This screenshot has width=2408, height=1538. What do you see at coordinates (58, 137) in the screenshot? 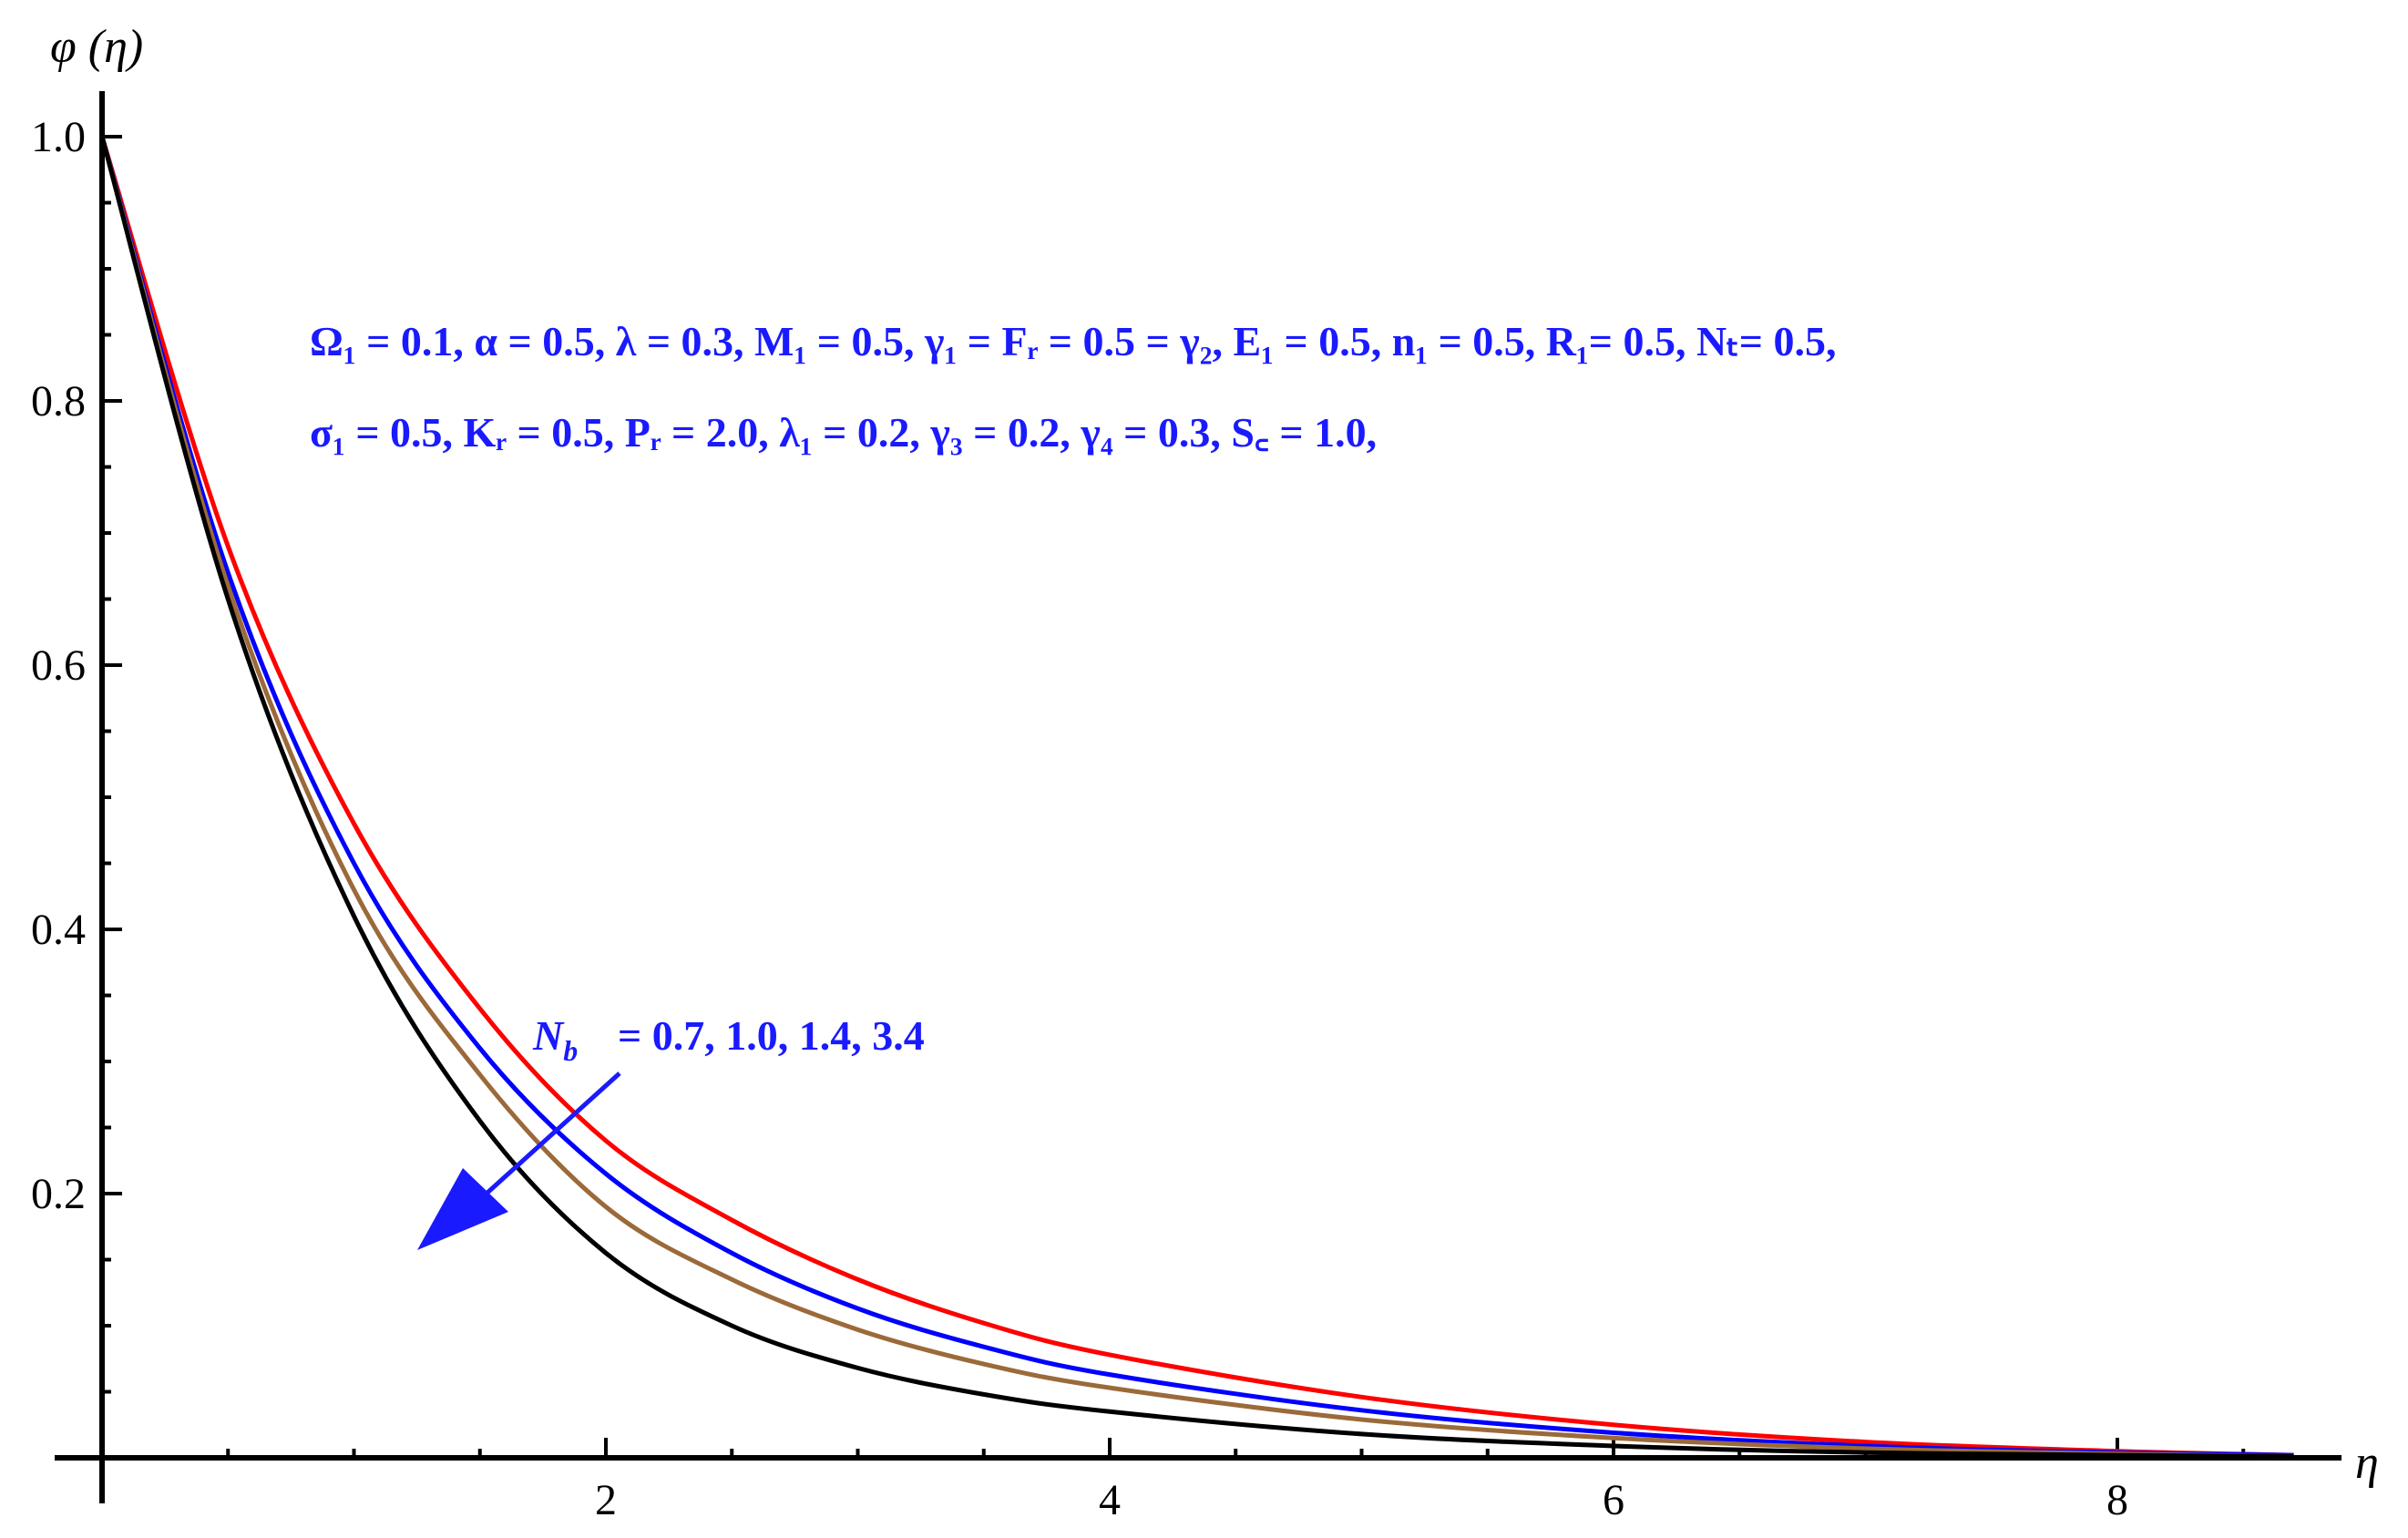
I see `y-tick-label: 1.0` at bounding box center [58, 137].